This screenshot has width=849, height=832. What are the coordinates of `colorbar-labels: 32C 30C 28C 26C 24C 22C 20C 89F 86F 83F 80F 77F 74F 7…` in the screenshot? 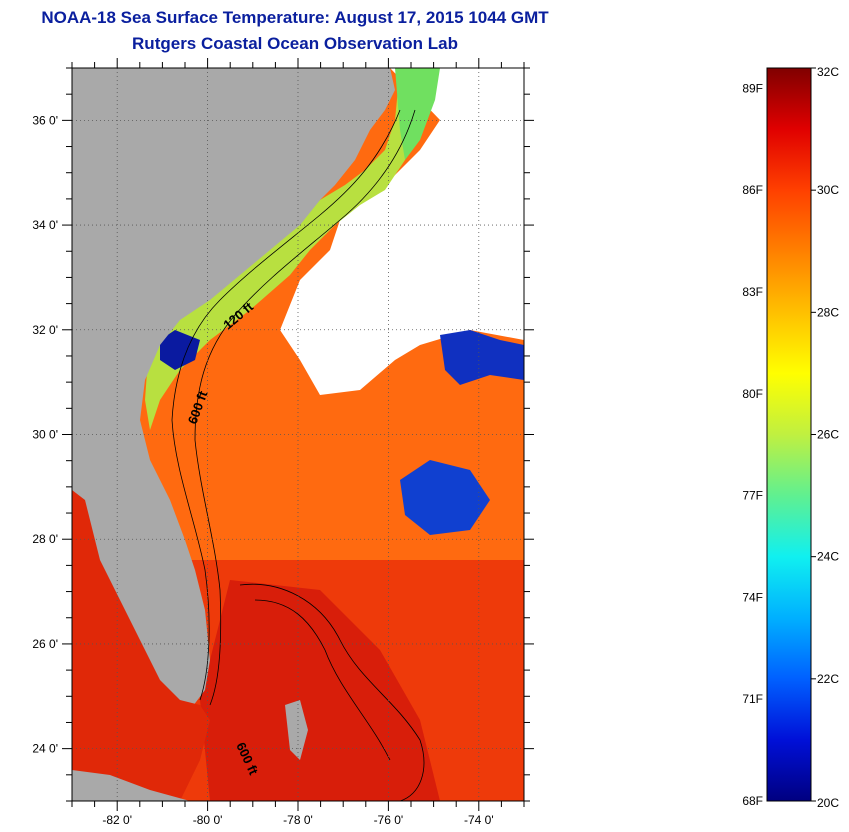 It's located at (790, 437).